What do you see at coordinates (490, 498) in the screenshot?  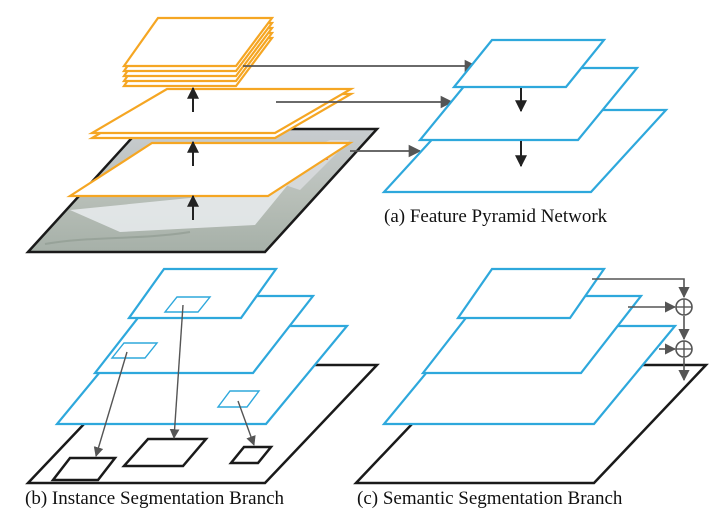 I see `caption-semantic-segmentation-branch: (c) Semantic Segmentation Branch` at bounding box center [490, 498].